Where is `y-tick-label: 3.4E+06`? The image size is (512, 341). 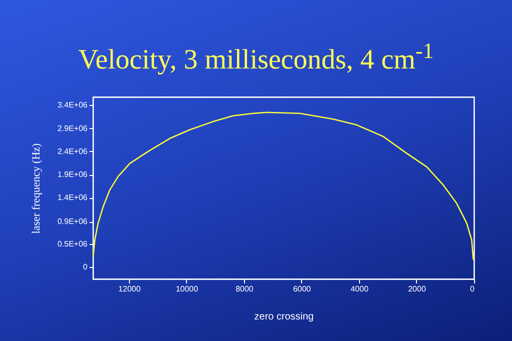
y-tick-label: 3.4E+06 is located at coordinates (72, 105).